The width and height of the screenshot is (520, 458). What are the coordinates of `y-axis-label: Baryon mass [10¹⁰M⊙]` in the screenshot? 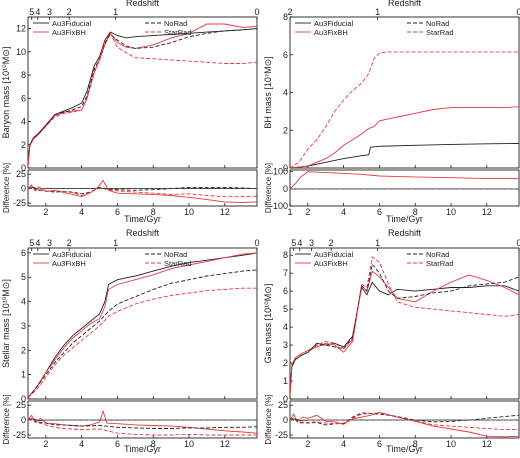 It's located at (6, 93).